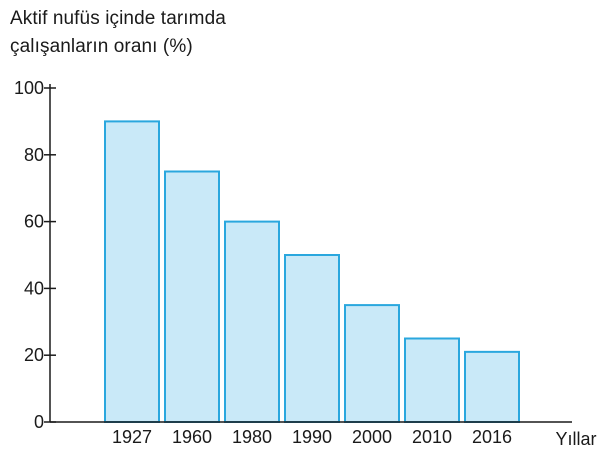  What do you see at coordinates (192, 437) in the screenshot?
I see `x-tick-label-1960: 1960` at bounding box center [192, 437].